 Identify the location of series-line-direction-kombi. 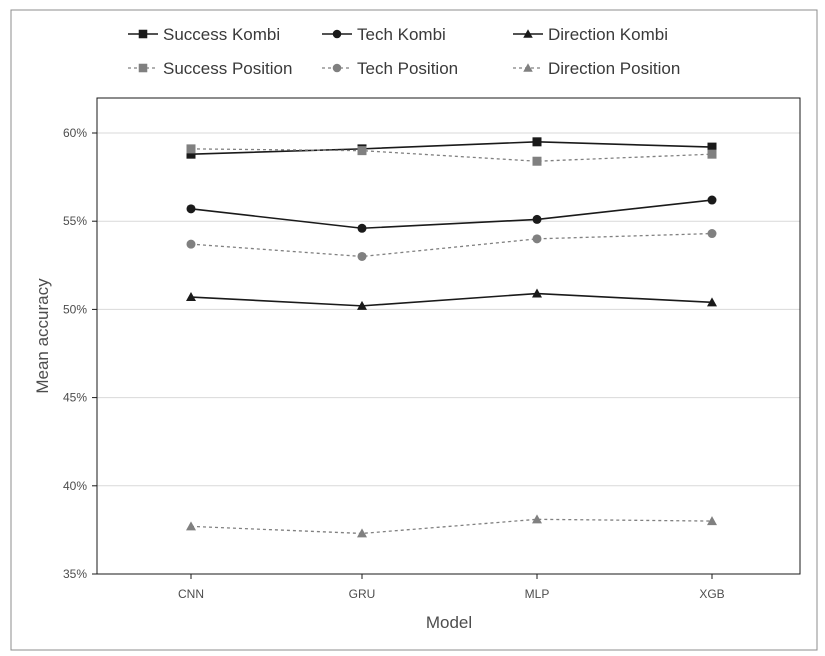
(451, 299).